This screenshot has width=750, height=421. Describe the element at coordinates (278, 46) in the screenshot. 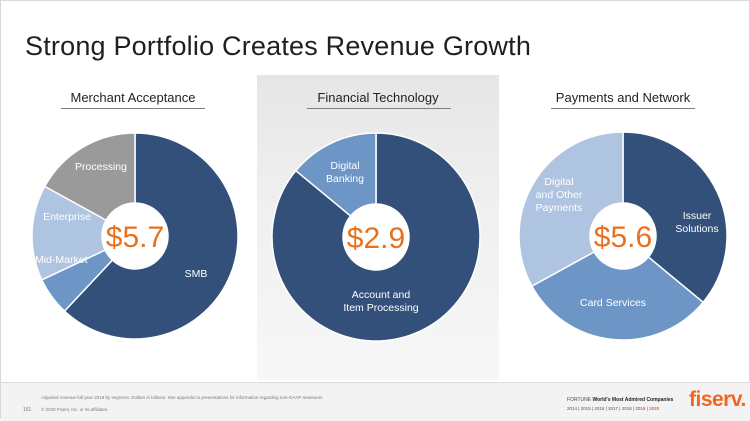

I see `slide-title: Strong Portfolio Creates Revenue Growth` at that location.